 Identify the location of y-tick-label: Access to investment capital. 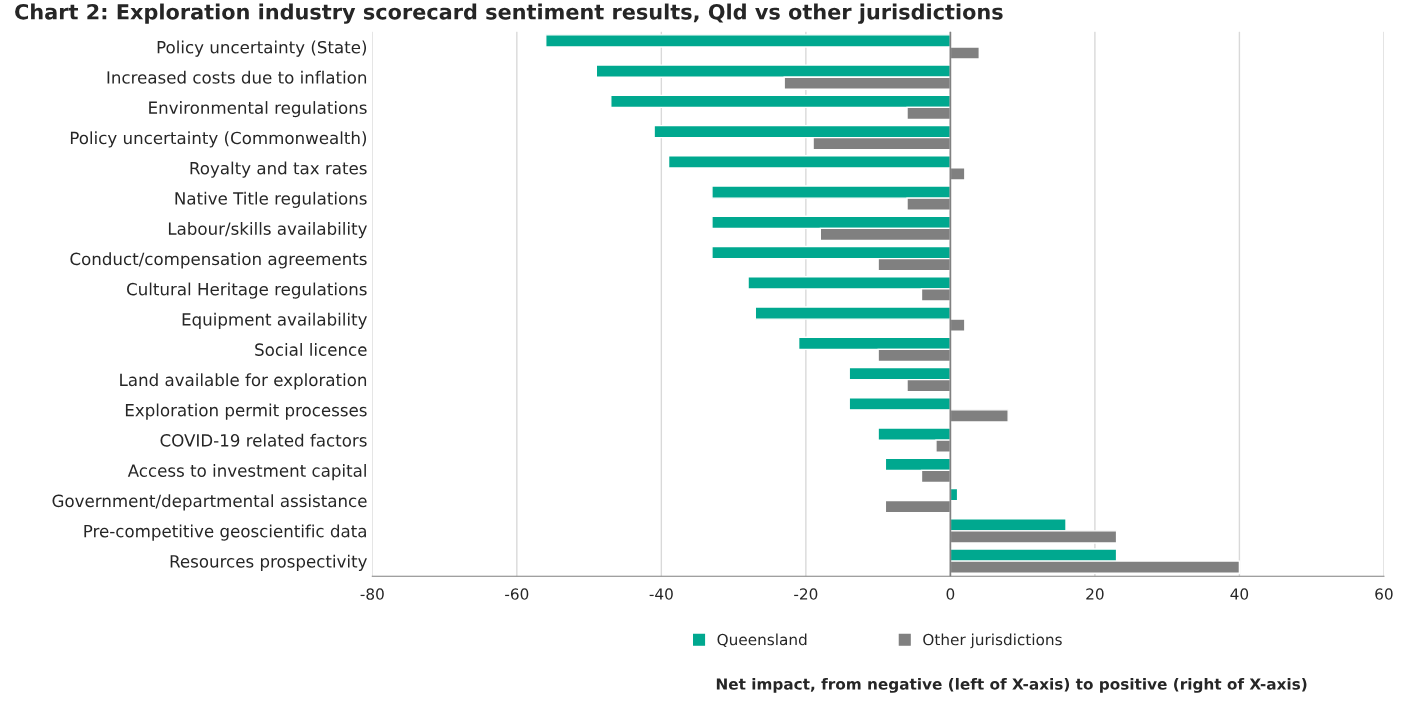
(246, 472).